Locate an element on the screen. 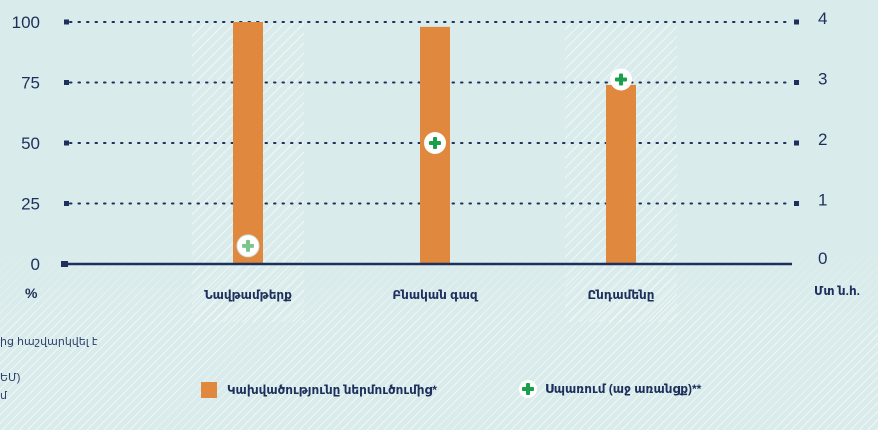 The image size is (878, 430). y-left-tick-label: 25 is located at coordinates (30, 204).